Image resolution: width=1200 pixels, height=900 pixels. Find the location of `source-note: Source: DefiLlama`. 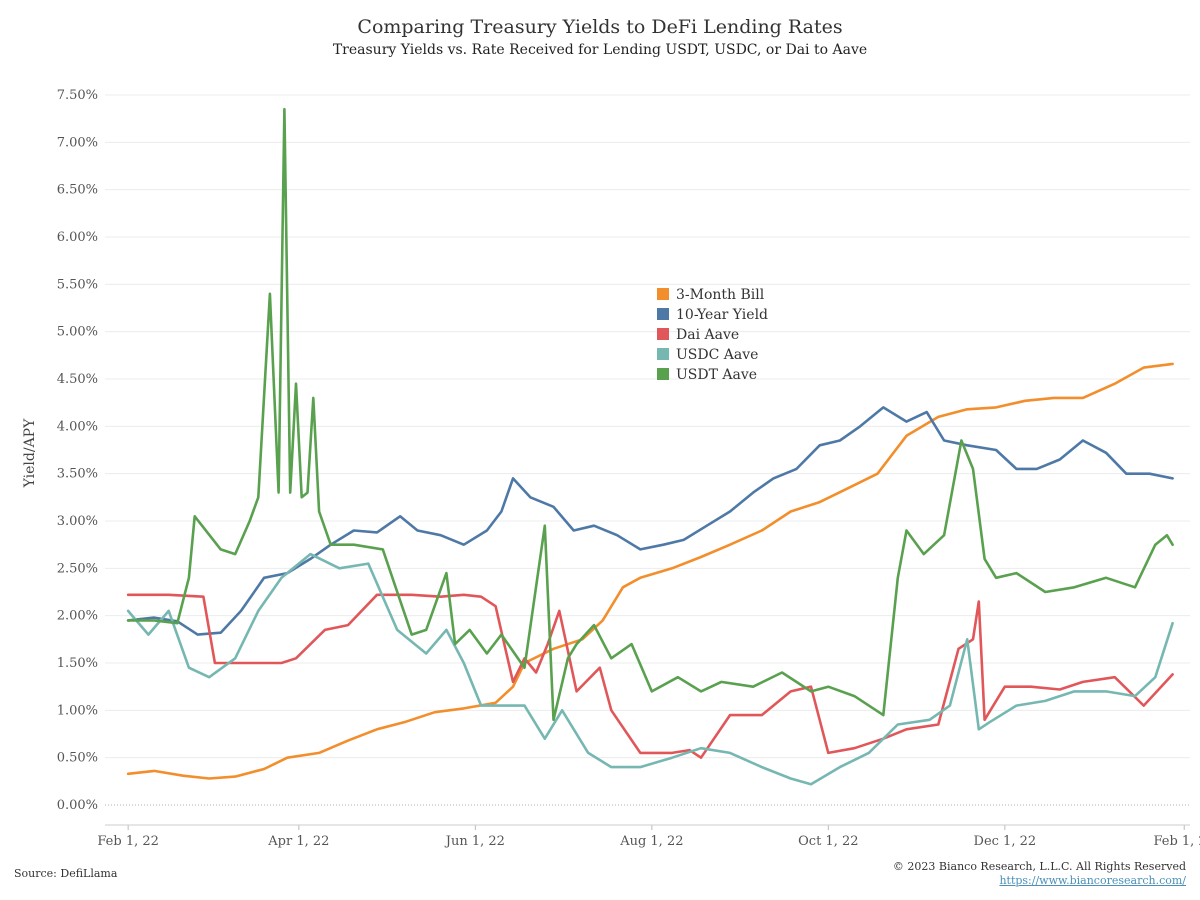

source-note: Source: DefiLlama is located at coordinates (66, 873).